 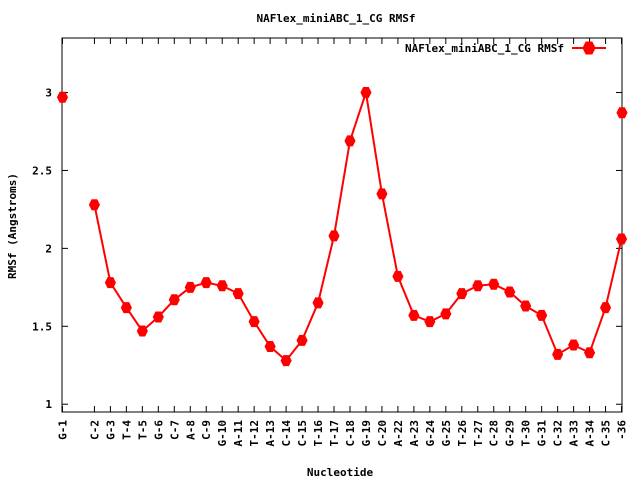 I want to click on chart-title: NAFlex_miniABC_1_CG RMSf, so click(x=336, y=18).